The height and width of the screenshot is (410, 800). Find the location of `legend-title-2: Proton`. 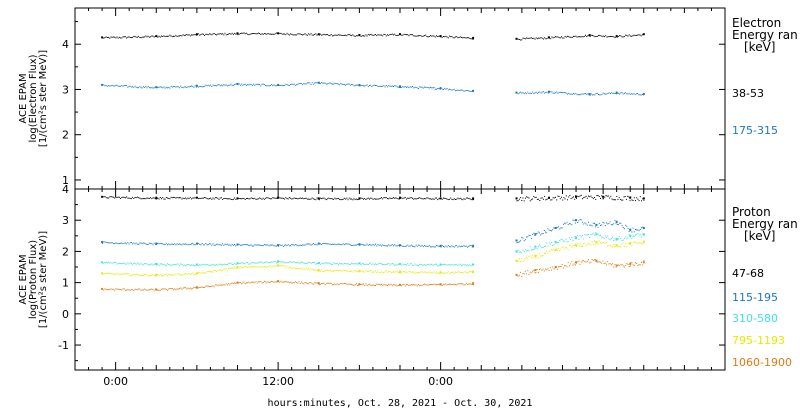

legend-title-2: Proton is located at coordinates (751, 212).